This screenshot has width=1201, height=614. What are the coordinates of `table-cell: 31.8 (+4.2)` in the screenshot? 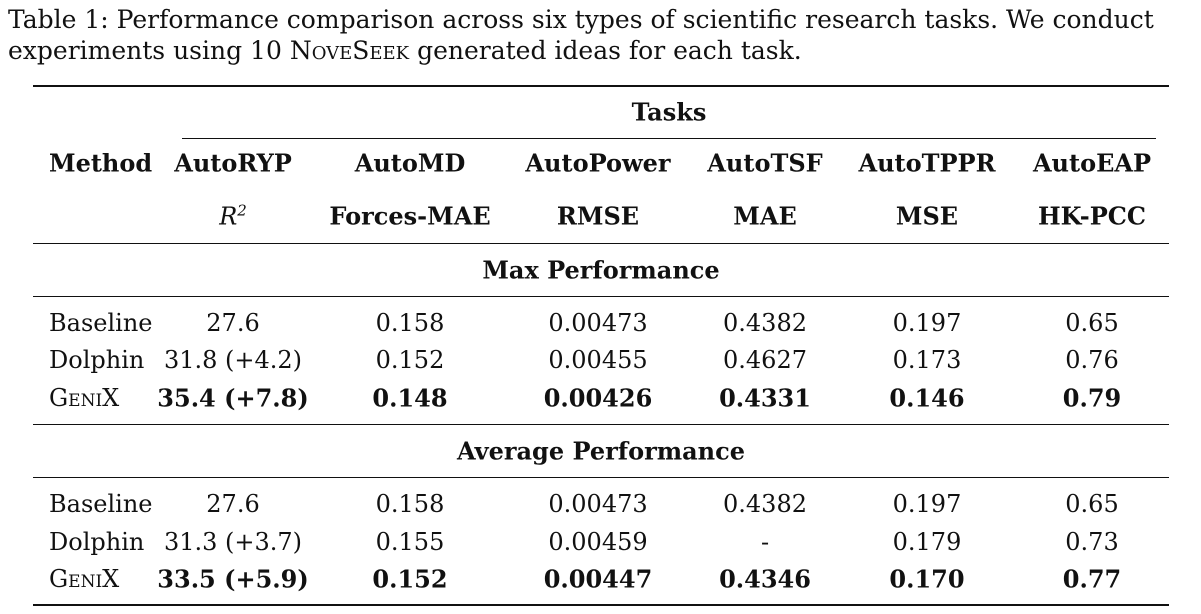 It's located at (233, 360).